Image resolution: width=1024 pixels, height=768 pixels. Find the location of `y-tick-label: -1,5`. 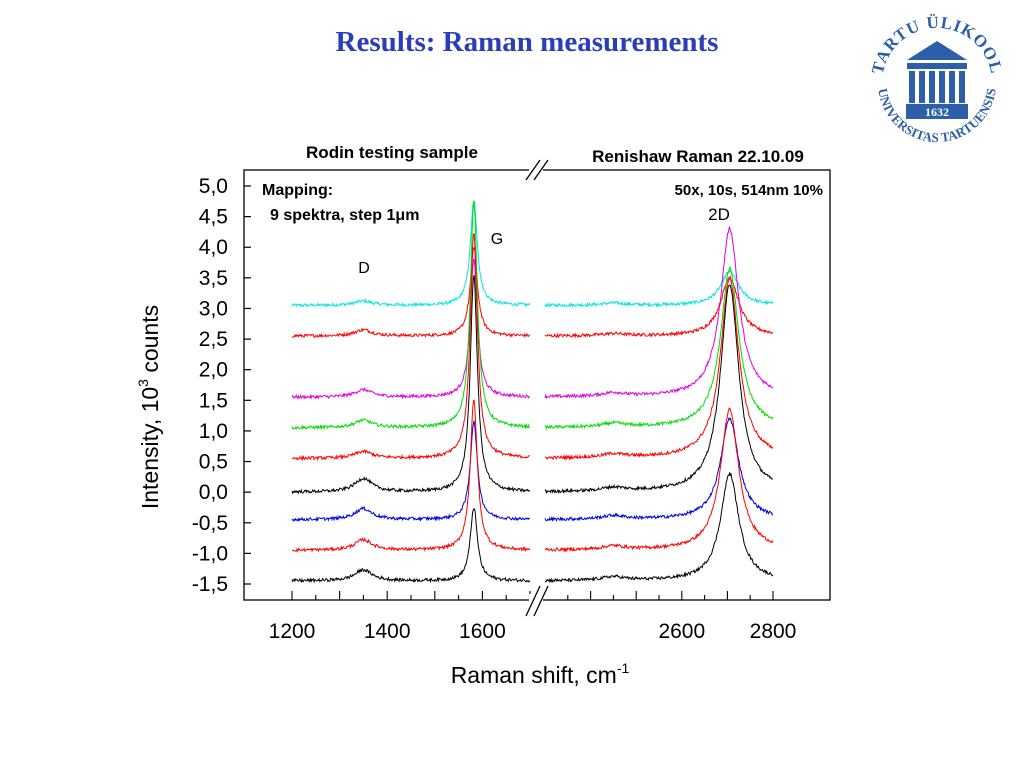

y-tick-label: -1,5 is located at coordinates (210, 584).